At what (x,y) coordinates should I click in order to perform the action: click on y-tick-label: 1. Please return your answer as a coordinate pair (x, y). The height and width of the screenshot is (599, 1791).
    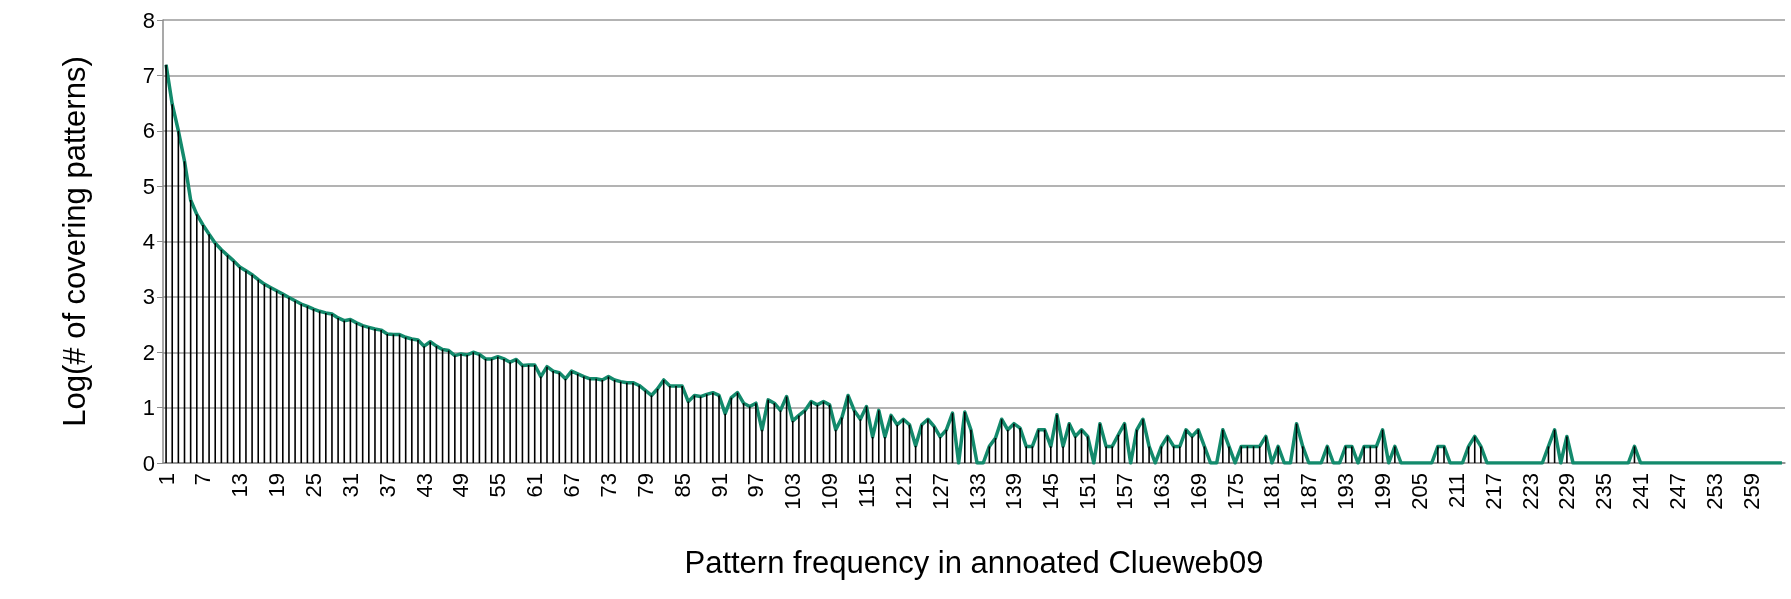
    Looking at the image, I should click on (148, 408).